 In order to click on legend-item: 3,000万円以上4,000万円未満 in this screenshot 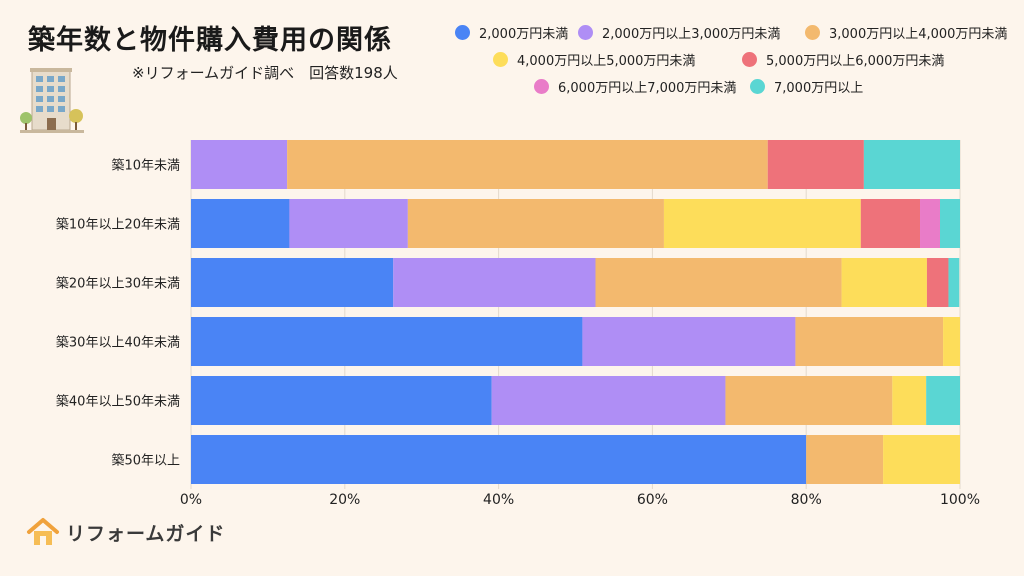, I will do `click(906, 32)`.